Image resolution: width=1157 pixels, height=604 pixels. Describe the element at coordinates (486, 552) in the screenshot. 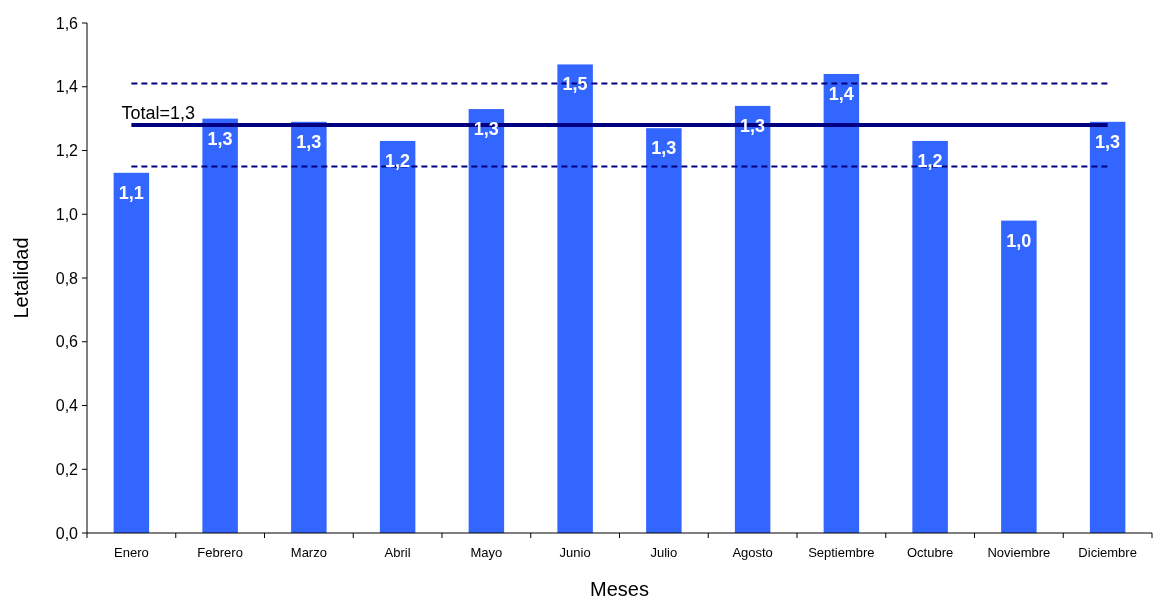

I see `x-tick-label: Mayo` at that location.